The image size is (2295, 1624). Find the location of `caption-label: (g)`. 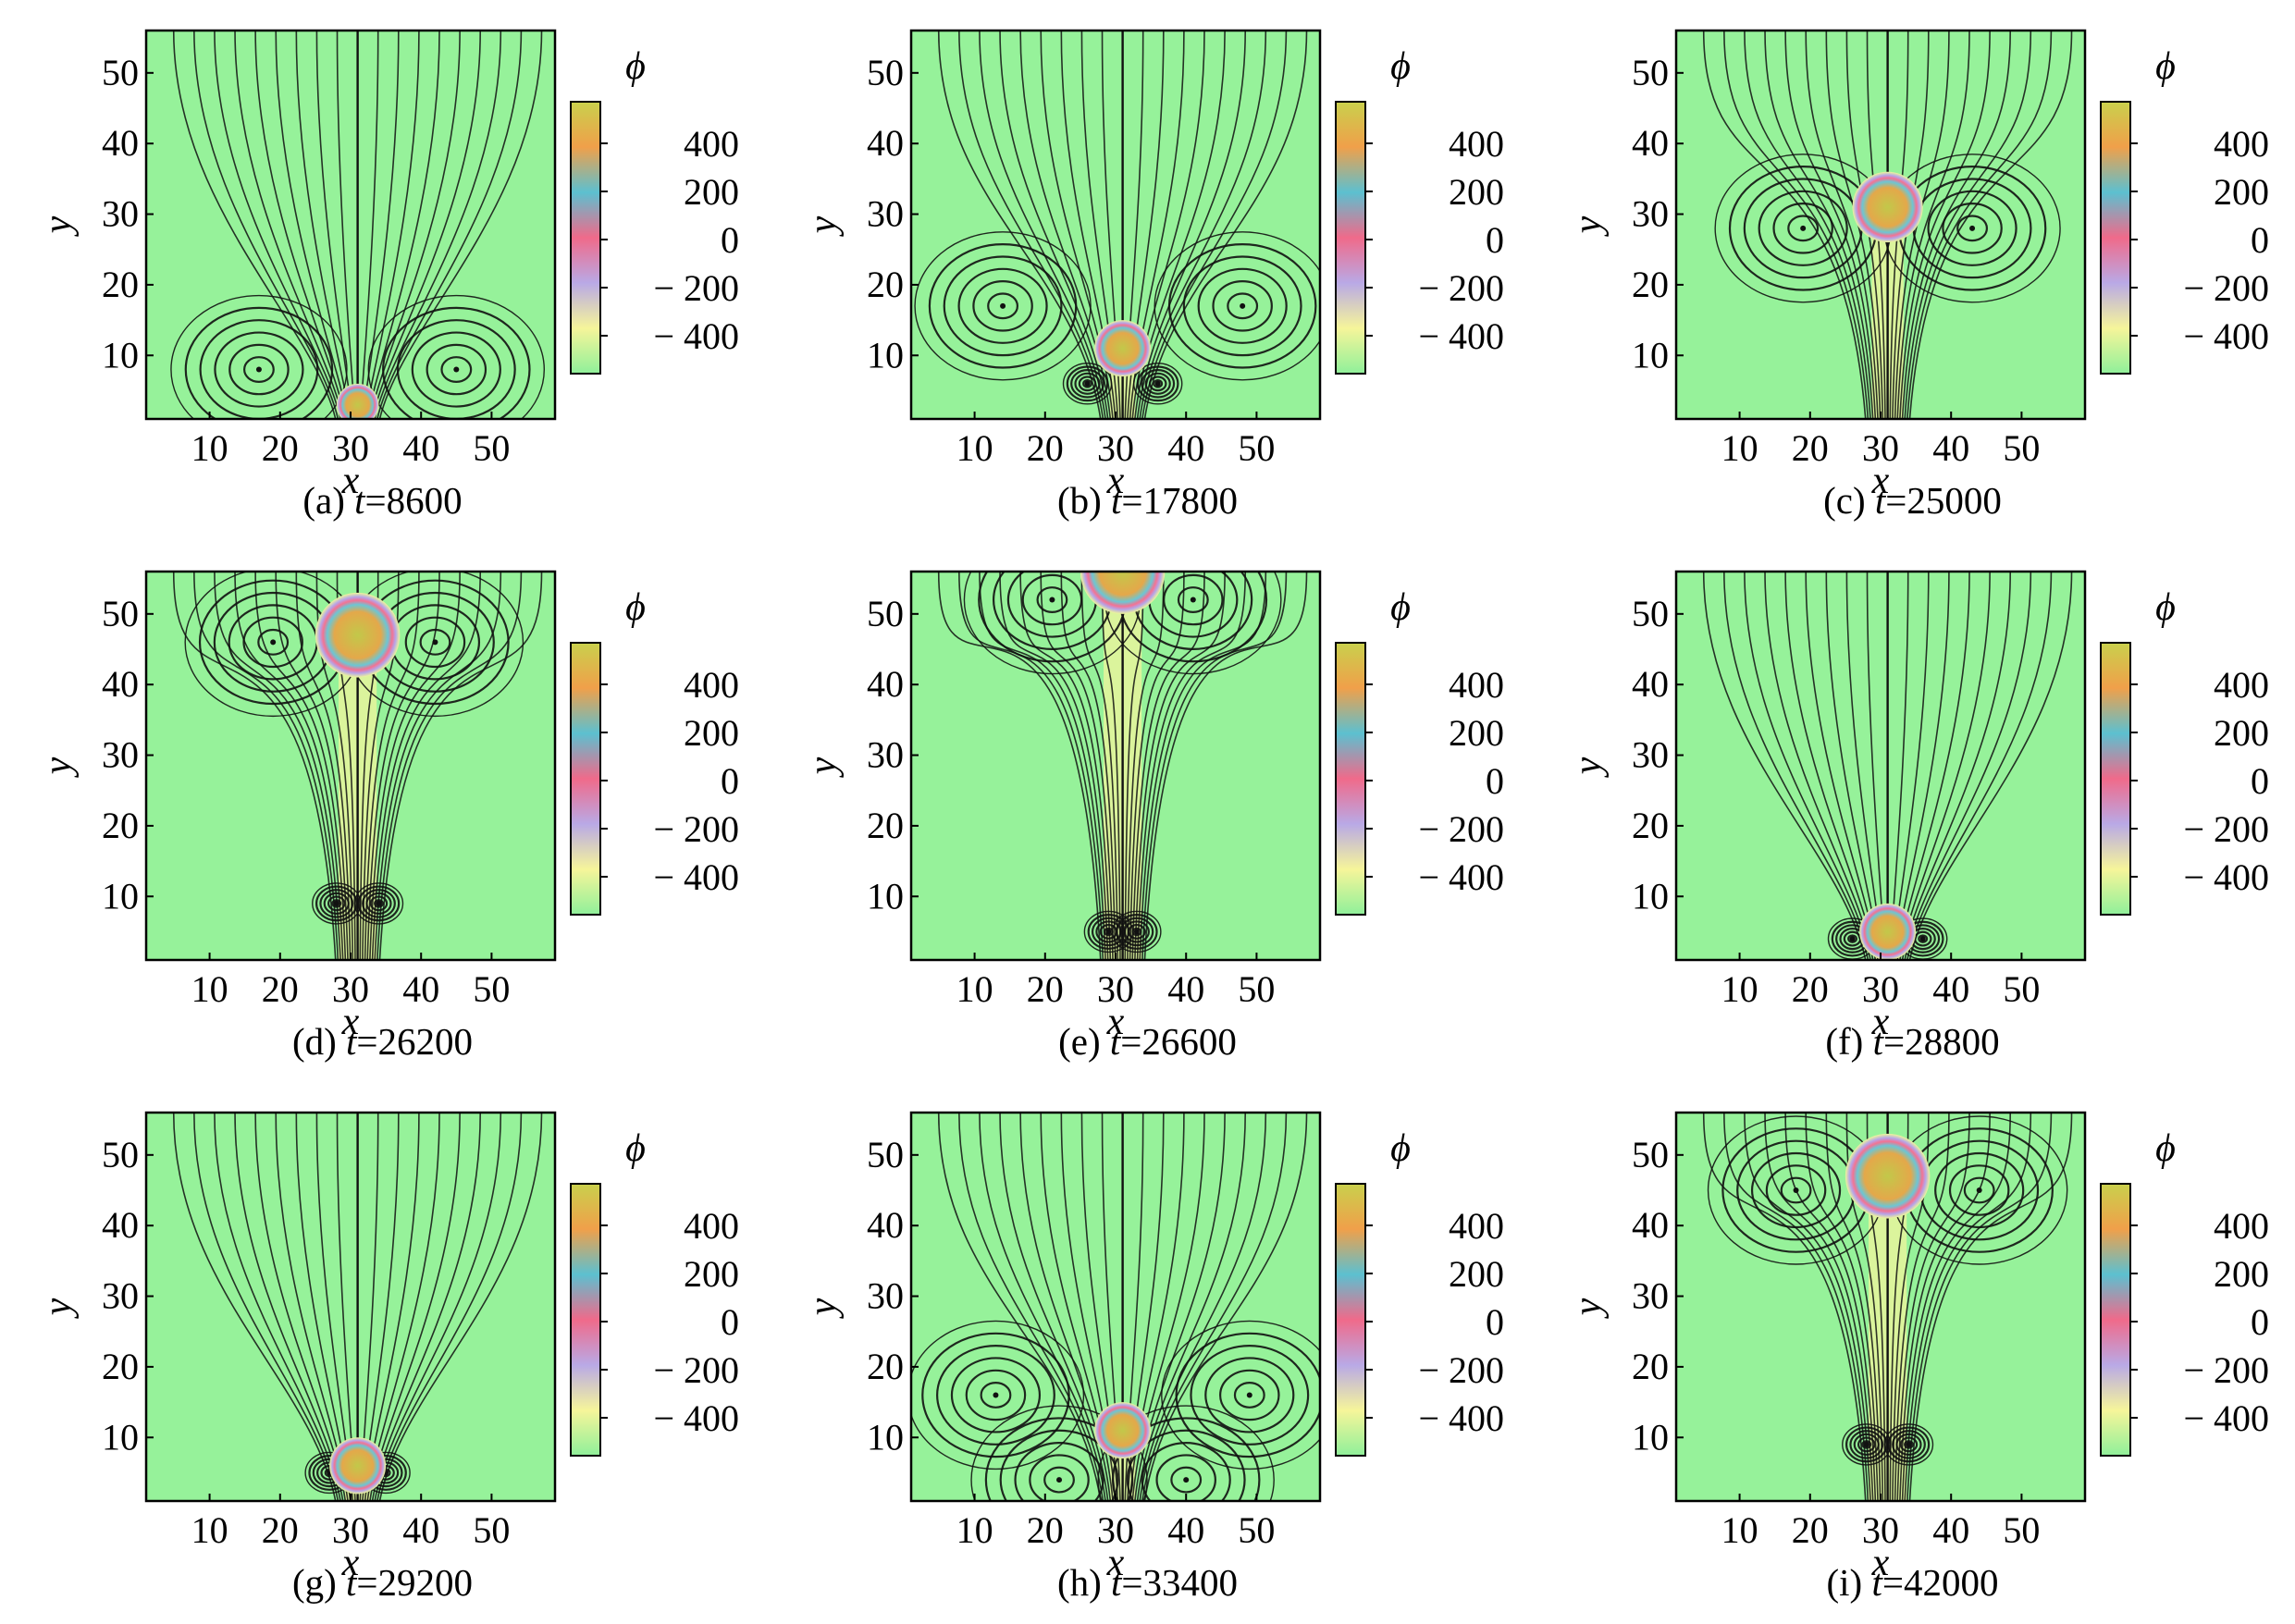

caption-label: (g) is located at coordinates (314, 1582).